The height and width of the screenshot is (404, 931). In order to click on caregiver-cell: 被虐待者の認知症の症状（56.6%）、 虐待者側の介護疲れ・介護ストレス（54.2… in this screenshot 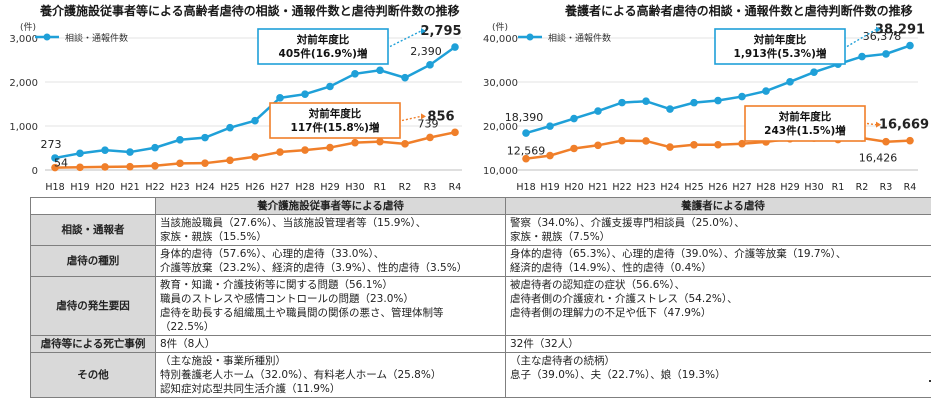, I will do `click(718, 306)`.